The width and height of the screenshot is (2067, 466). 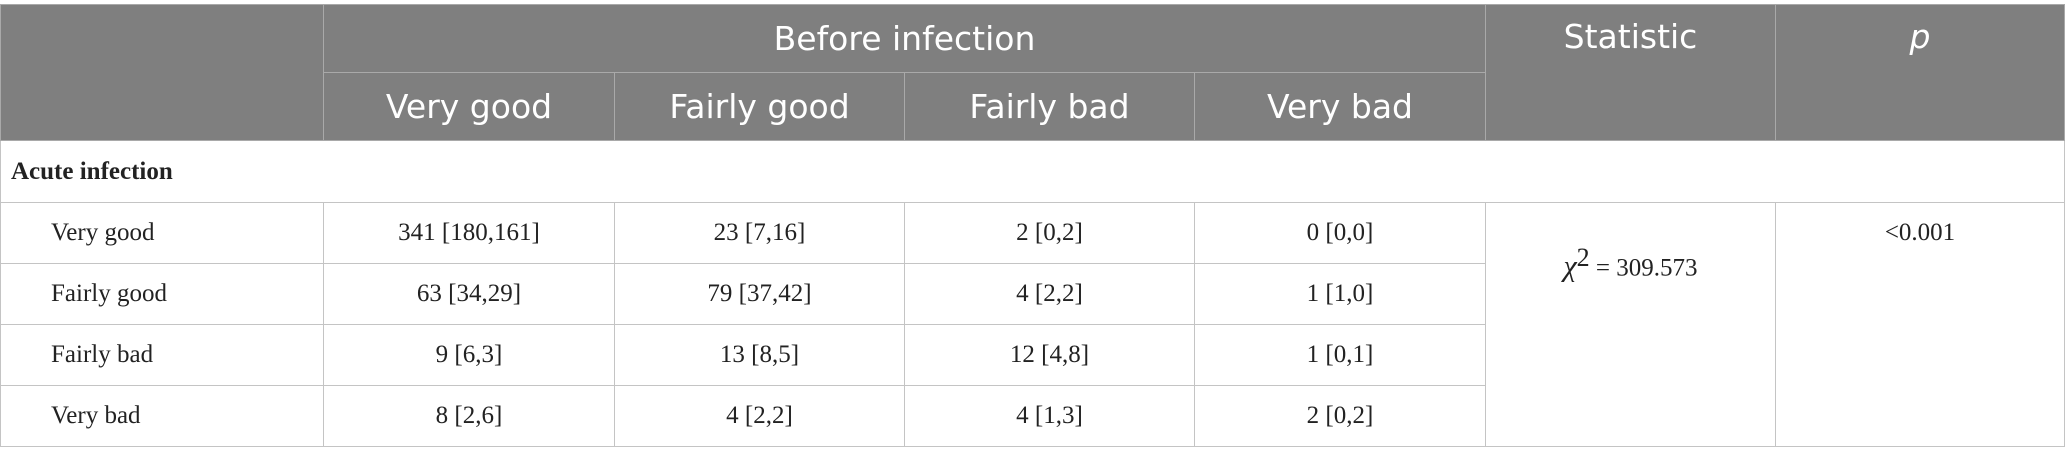 What do you see at coordinates (1049, 355) in the screenshot?
I see `cell: 12 [4,8]` at bounding box center [1049, 355].